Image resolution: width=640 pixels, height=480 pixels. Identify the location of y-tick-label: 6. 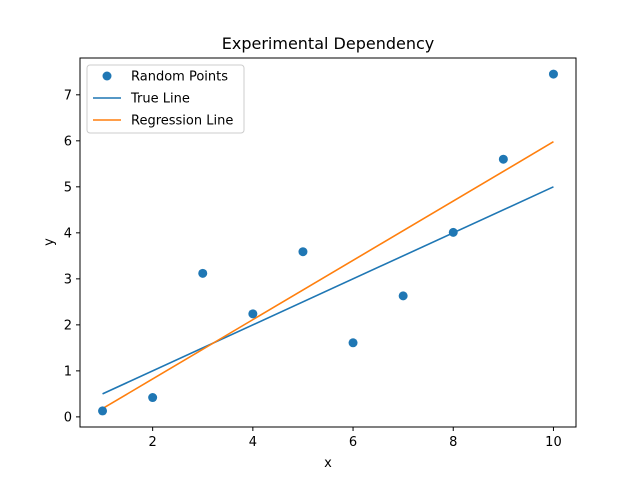
(68, 141).